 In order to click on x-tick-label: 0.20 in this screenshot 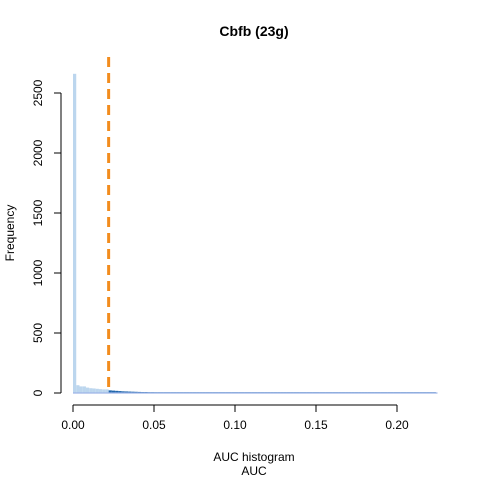, I will do `click(397, 425)`.